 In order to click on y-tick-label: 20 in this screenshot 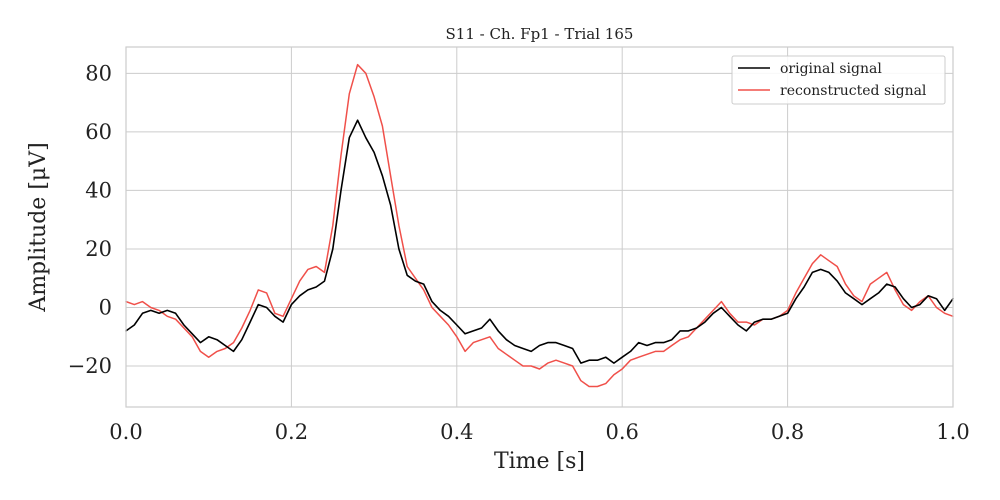, I will do `click(98, 249)`.